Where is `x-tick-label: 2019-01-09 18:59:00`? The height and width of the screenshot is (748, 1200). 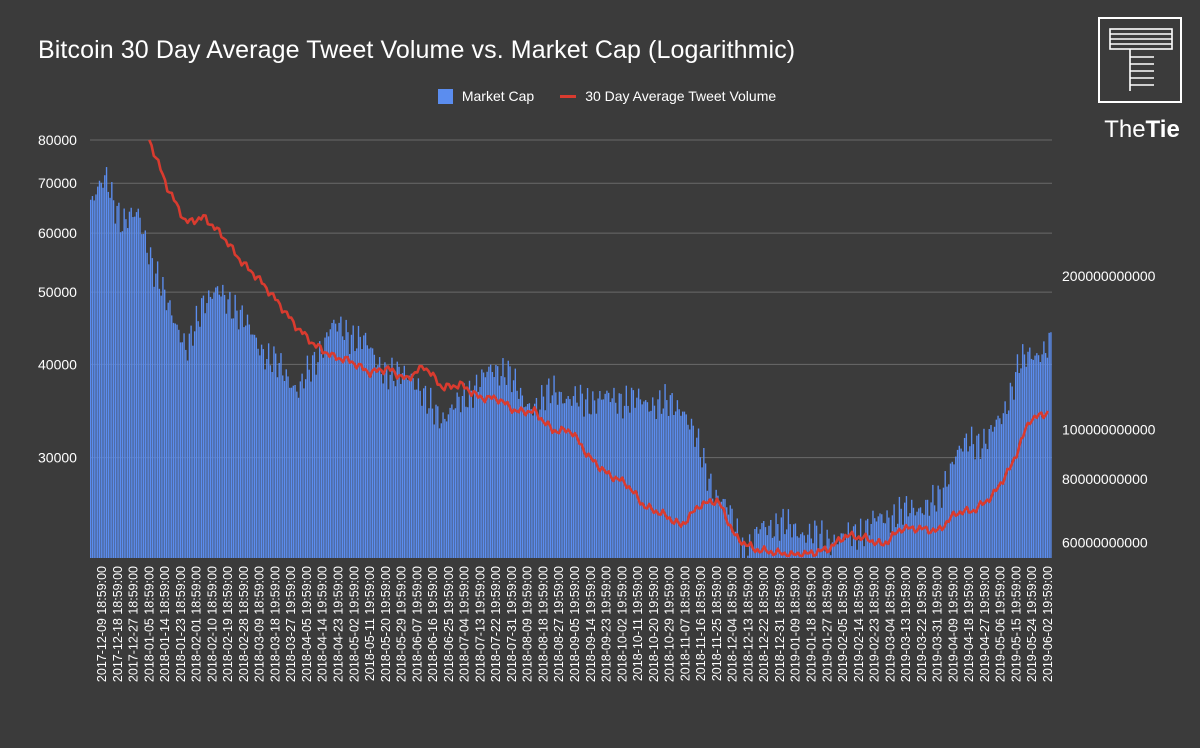
x-tick-label: 2019-01-09 18:59:00 is located at coordinates (796, 624).